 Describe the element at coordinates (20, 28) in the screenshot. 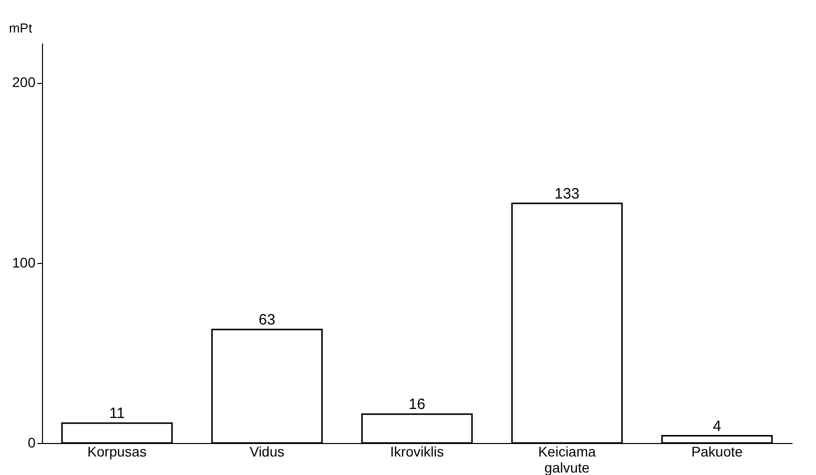

I see `y-axis-title: mPt` at that location.